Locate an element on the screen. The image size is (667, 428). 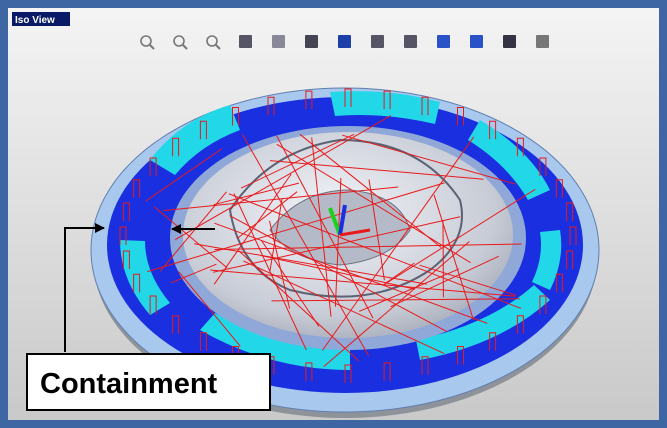
callout-box is located at coordinates (148, 382).